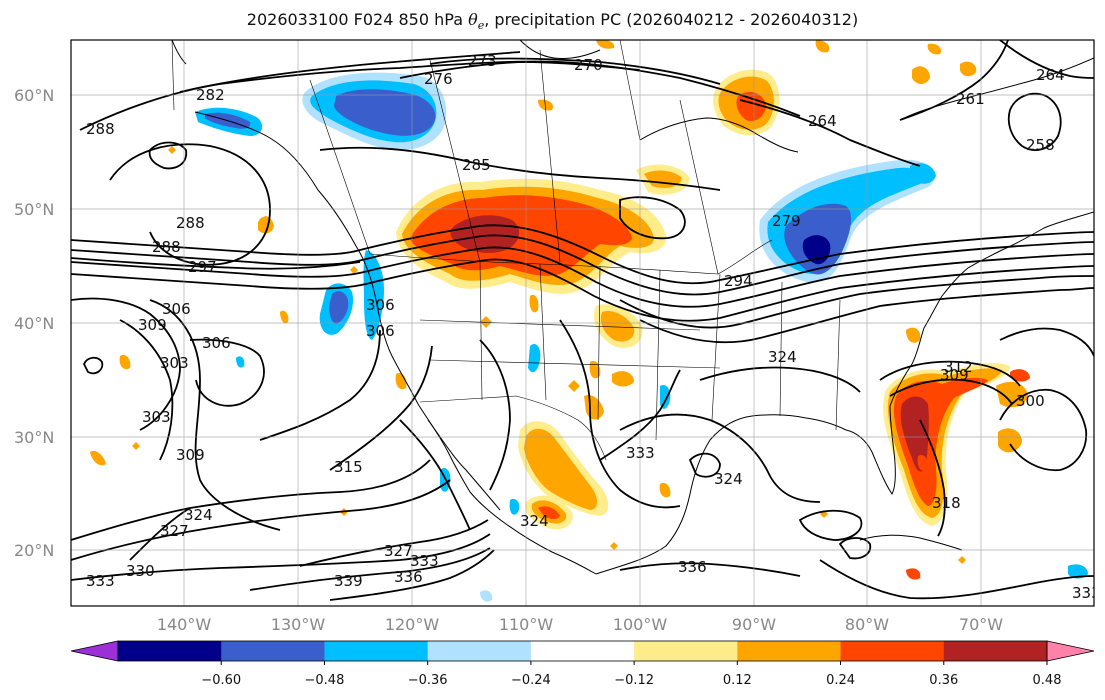  I want to click on colorbar-tick-label: 0.36, so click(943, 680).